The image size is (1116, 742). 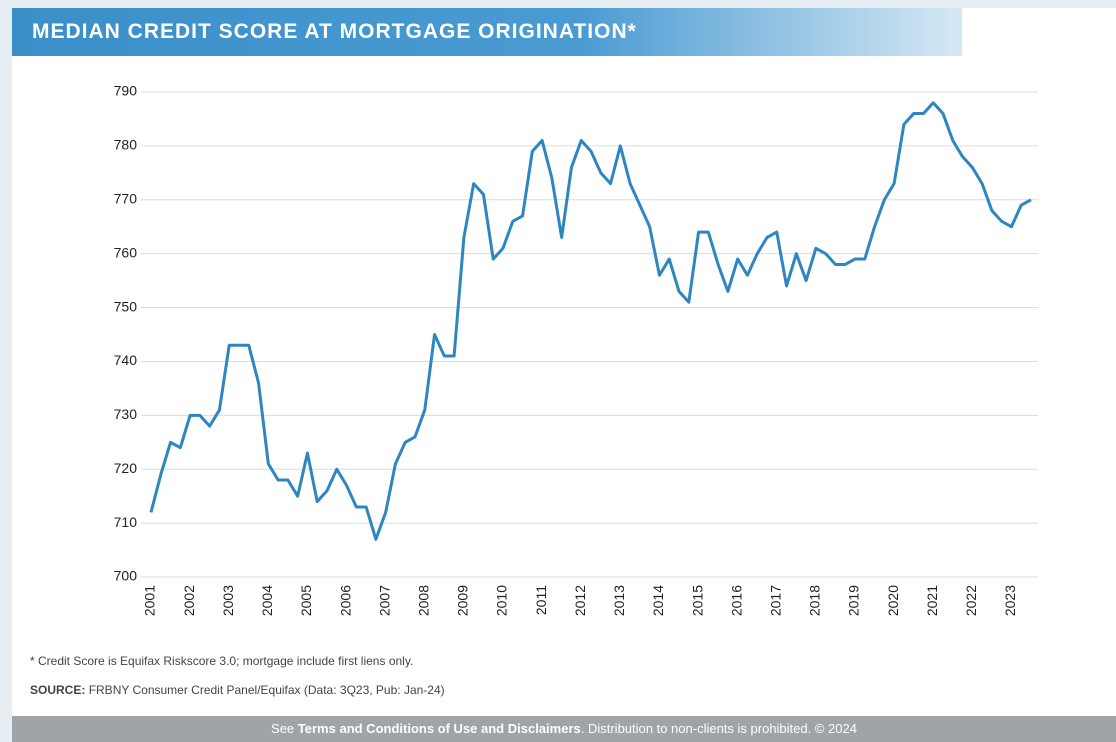 I want to click on y-tick-label: 780, so click(x=126, y=145).